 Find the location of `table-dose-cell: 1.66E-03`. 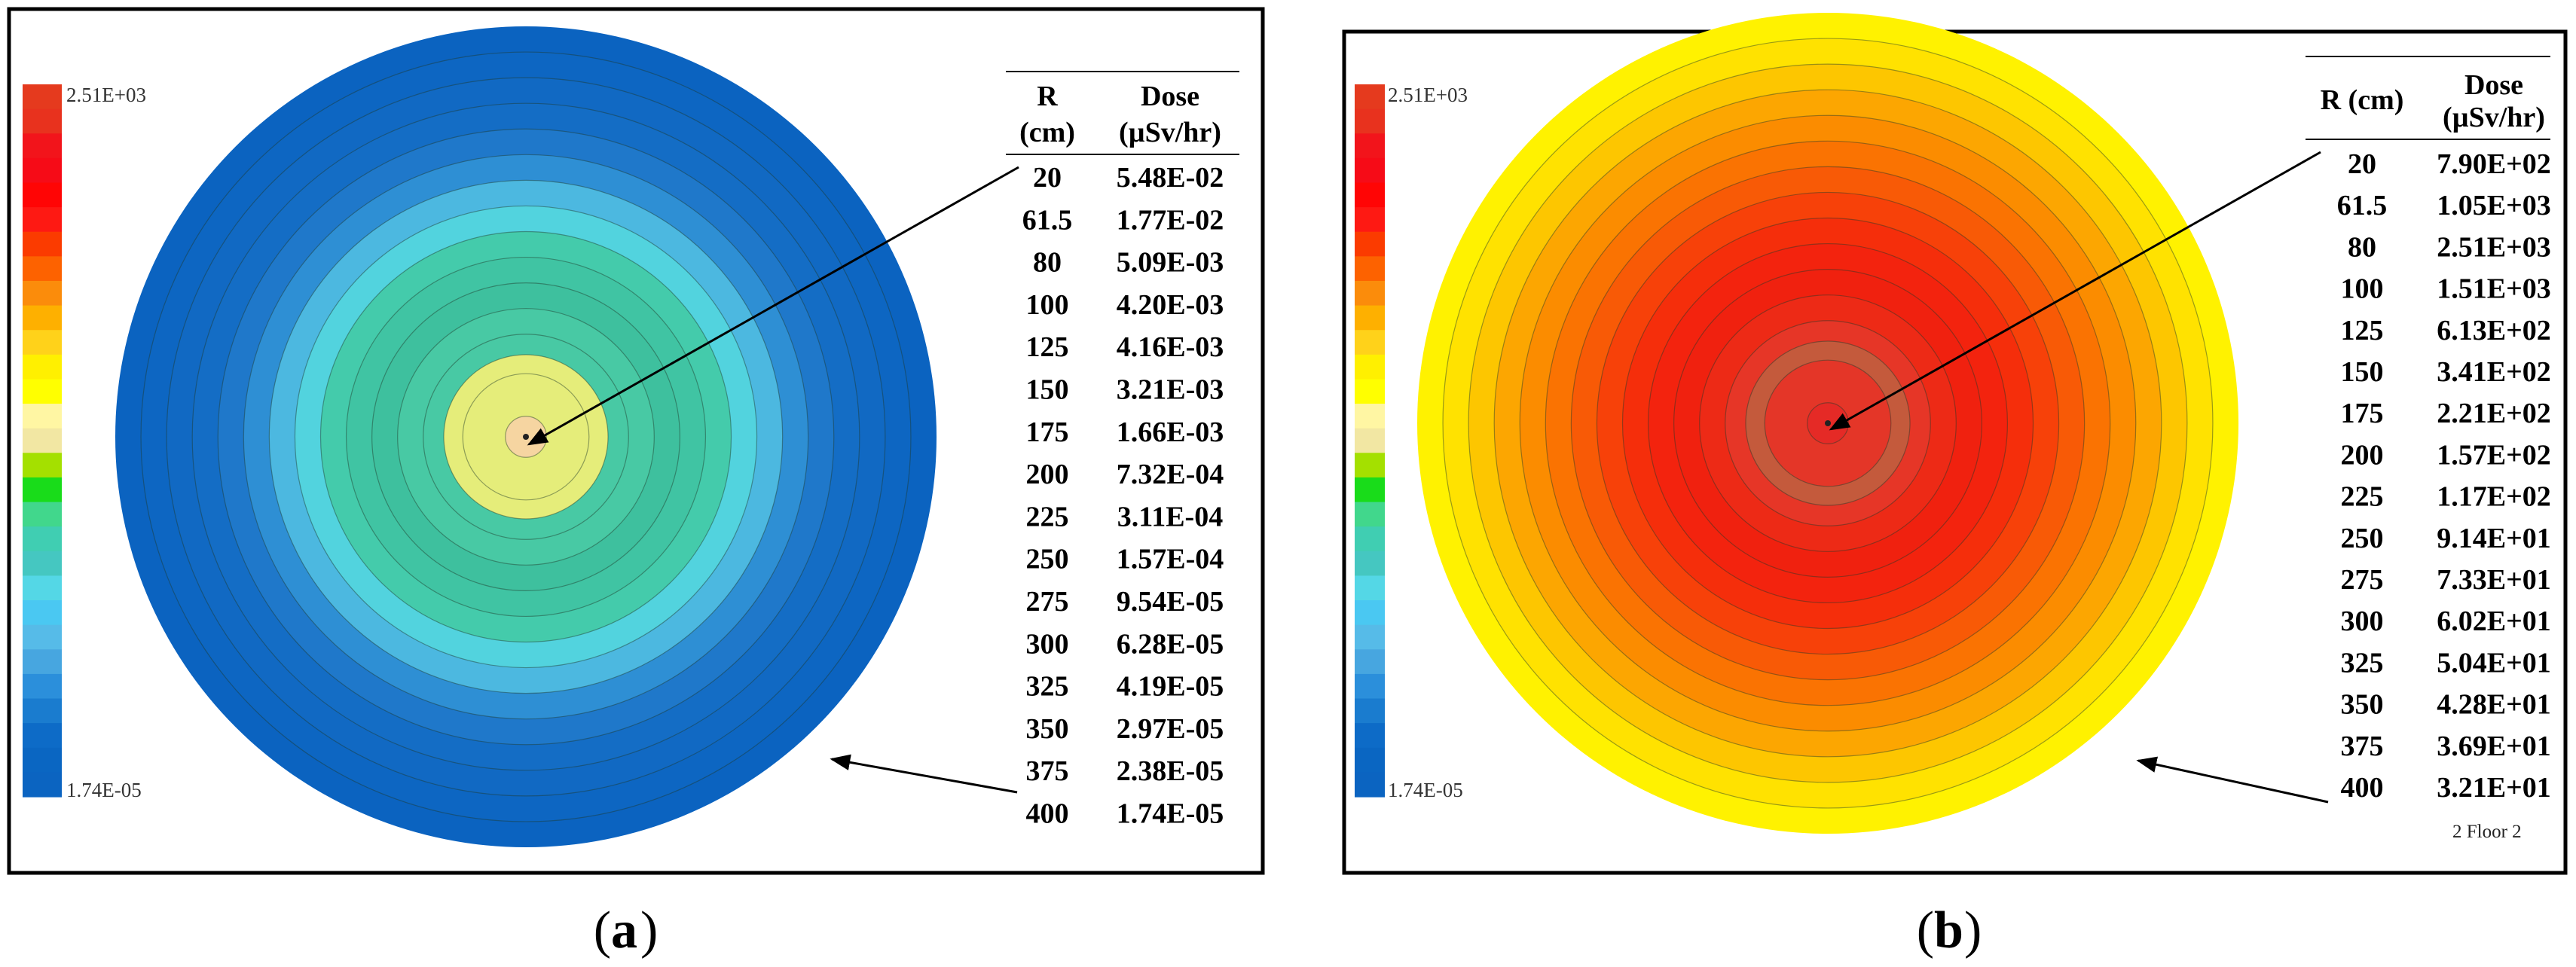

table-dose-cell: 1.66E-03 is located at coordinates (1170, 432).